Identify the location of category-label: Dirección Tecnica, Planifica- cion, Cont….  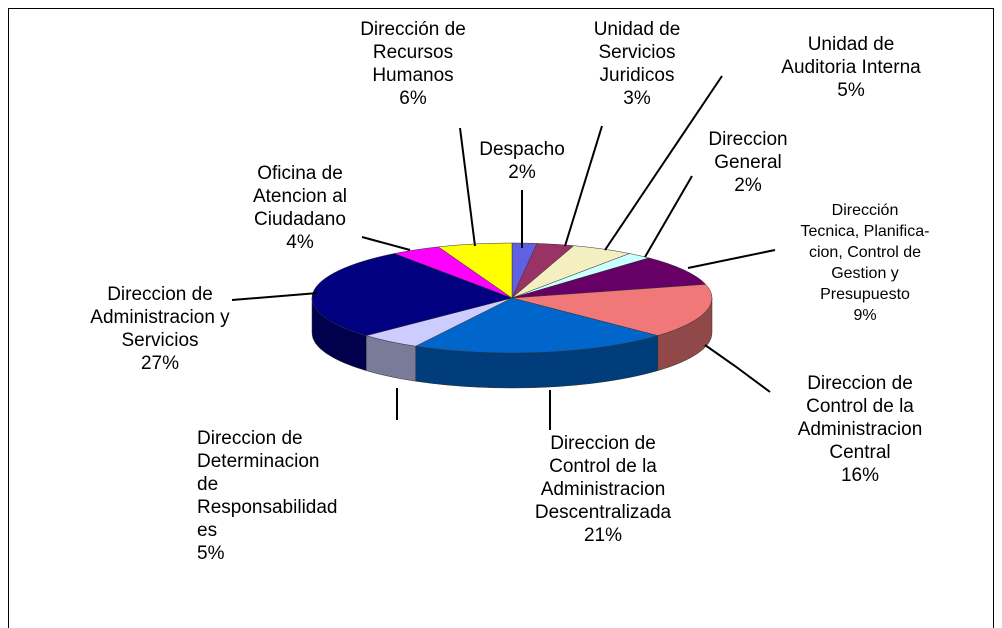
(865, 252).